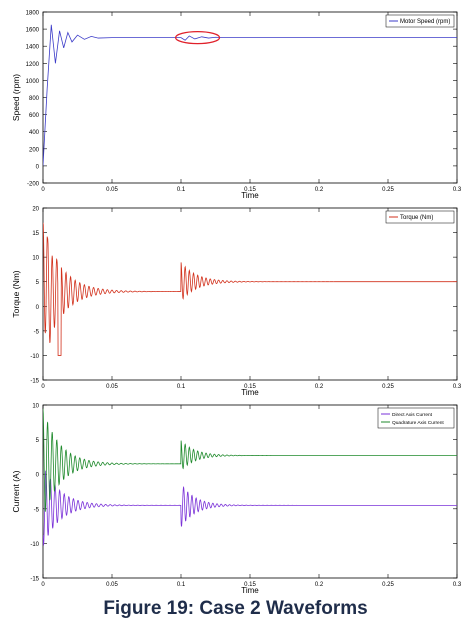 This screenshot has width=471, height=637. I want to click on legend-label: Torque (Nm), so click(416, 218).